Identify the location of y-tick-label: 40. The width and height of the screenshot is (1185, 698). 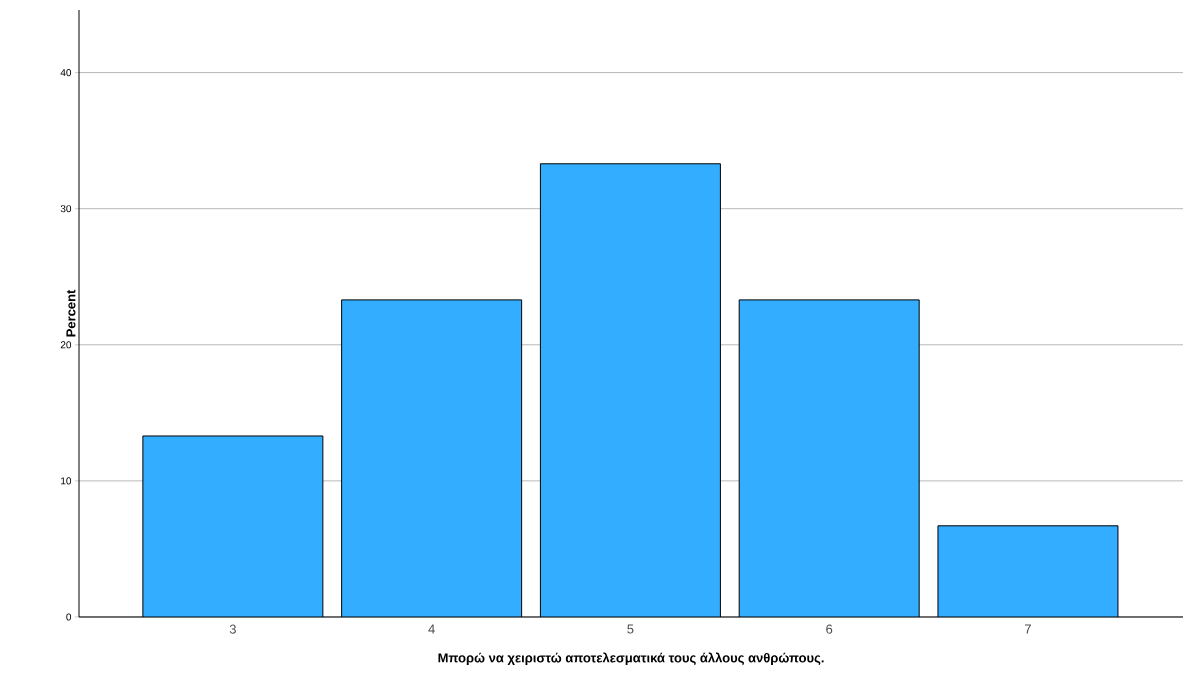
(66, 73).